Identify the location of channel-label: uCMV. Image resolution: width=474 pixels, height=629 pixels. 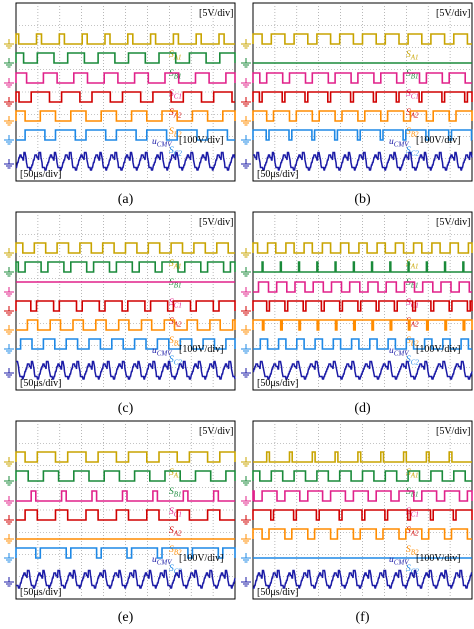
(399, 561).